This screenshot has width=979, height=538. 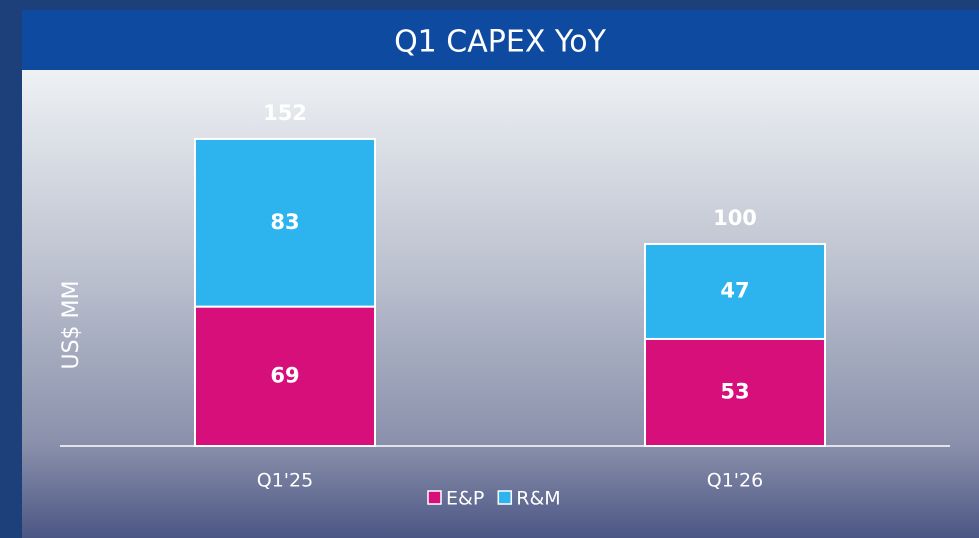 I want to click on value-label: 53, so click(x=734, y=391).